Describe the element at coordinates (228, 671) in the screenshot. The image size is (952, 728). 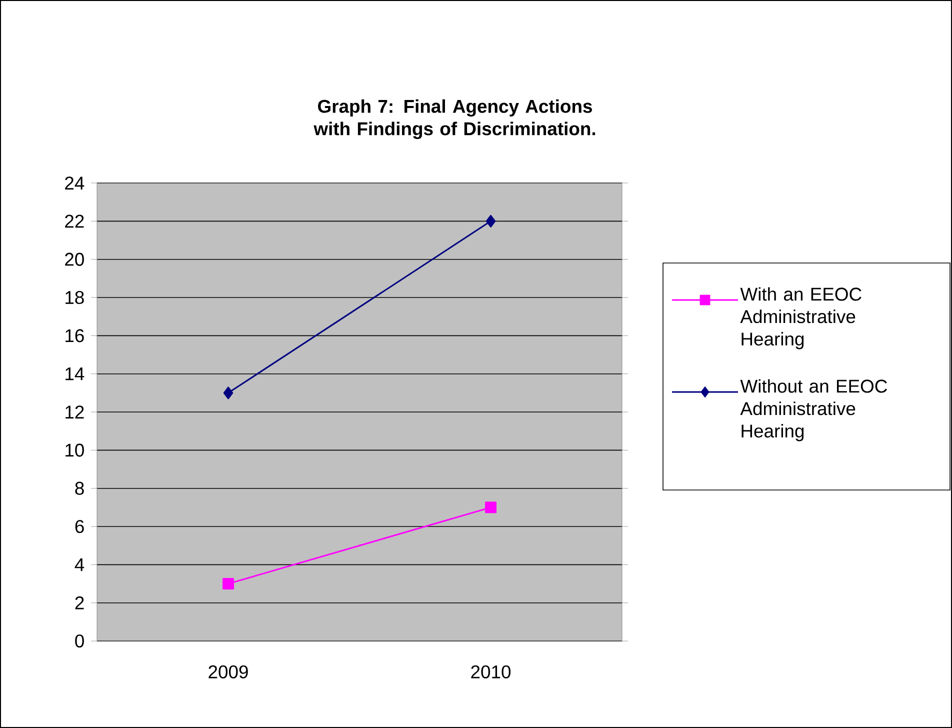
I see `x-tick-label: 2009` at that location.